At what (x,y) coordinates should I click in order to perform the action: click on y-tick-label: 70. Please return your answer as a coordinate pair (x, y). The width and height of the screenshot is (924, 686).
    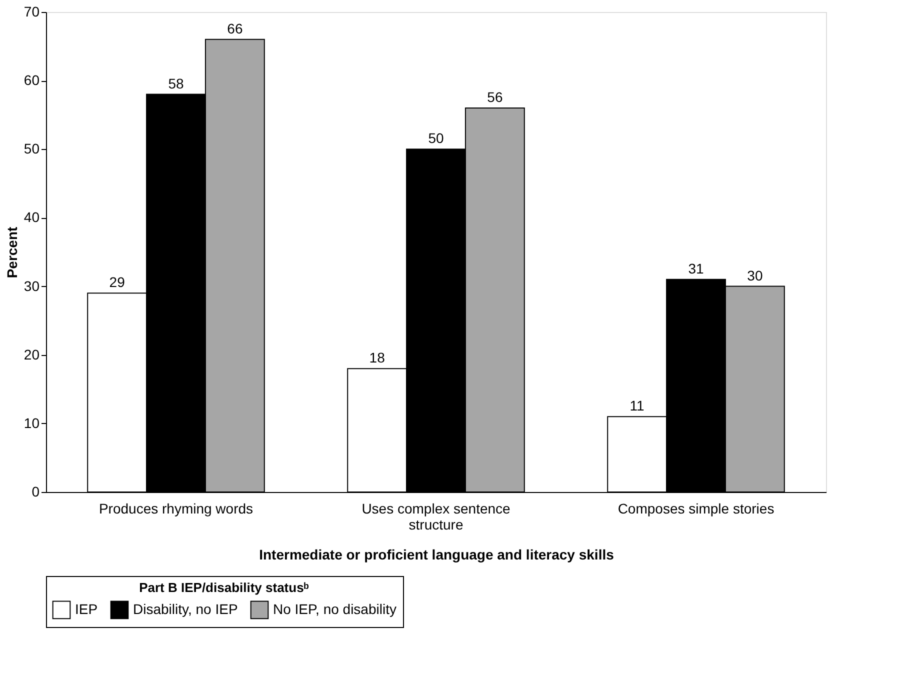
    Looking at the image, I should click on (32, 12).